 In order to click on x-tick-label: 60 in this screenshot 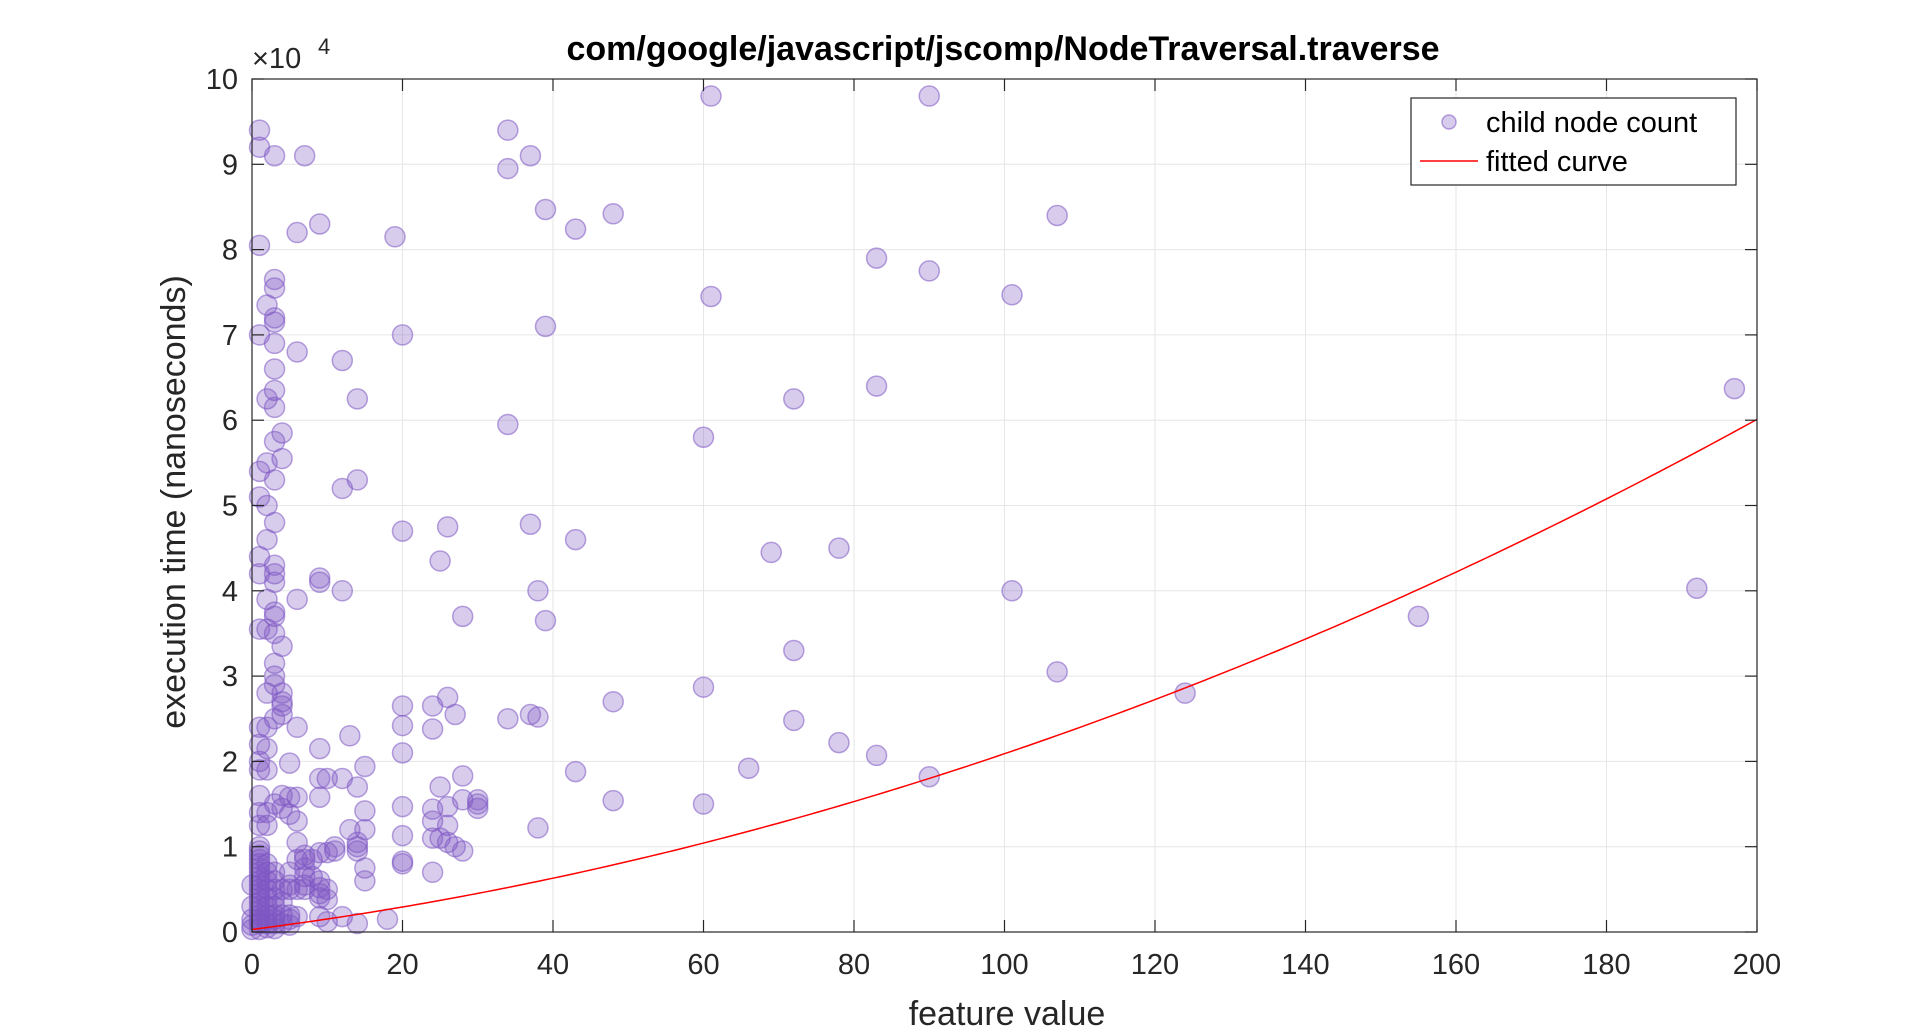, I will do `click(703, 965)`.